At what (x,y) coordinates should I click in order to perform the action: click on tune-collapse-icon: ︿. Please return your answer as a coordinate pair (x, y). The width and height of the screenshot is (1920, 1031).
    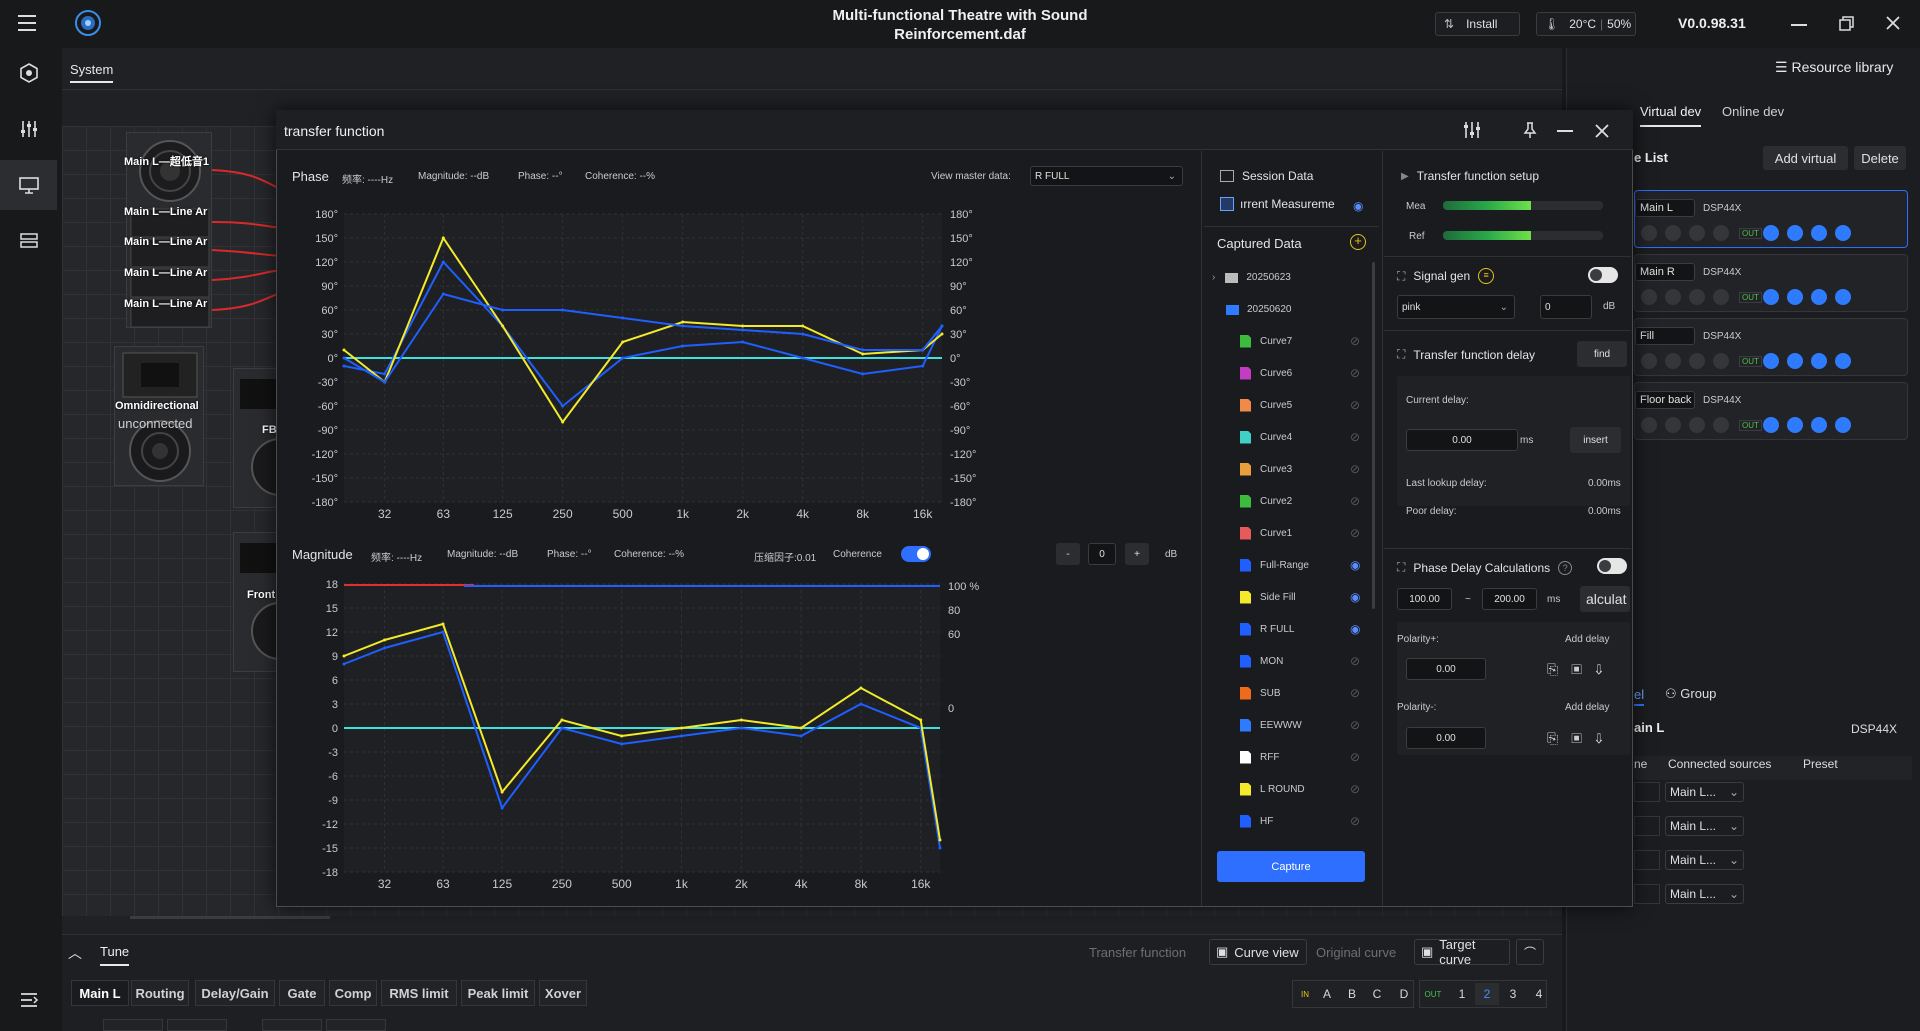
    Looking at the image, I should click on (75, 953).